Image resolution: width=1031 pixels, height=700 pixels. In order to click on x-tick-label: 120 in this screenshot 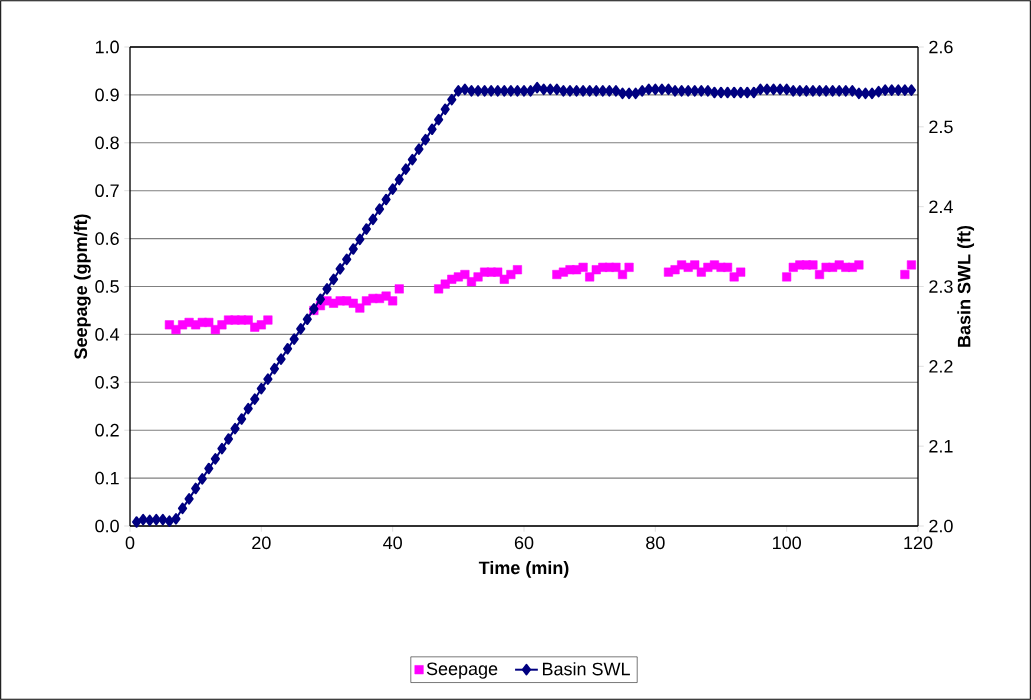, I will do `click(918, 543)`.